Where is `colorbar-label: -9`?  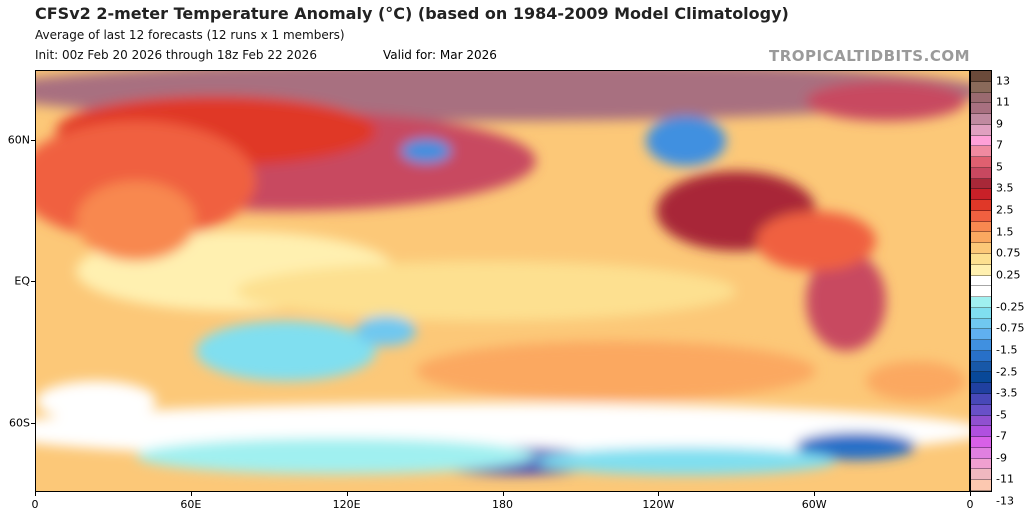
colorbar-label: -9 is located at coordinates (1001, 458).